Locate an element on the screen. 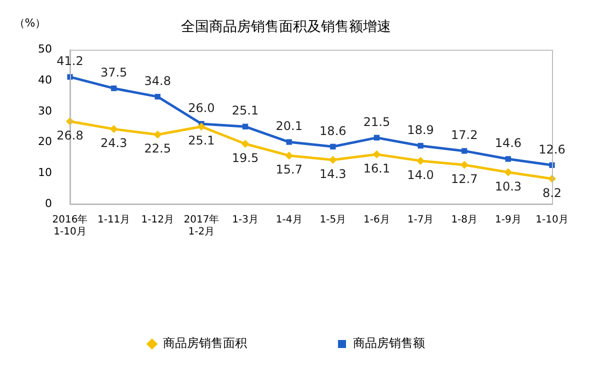 Image resolution: width=602 pixels, height=370 pixels. data-label: 18.6 is located at coordinates (333, 131).